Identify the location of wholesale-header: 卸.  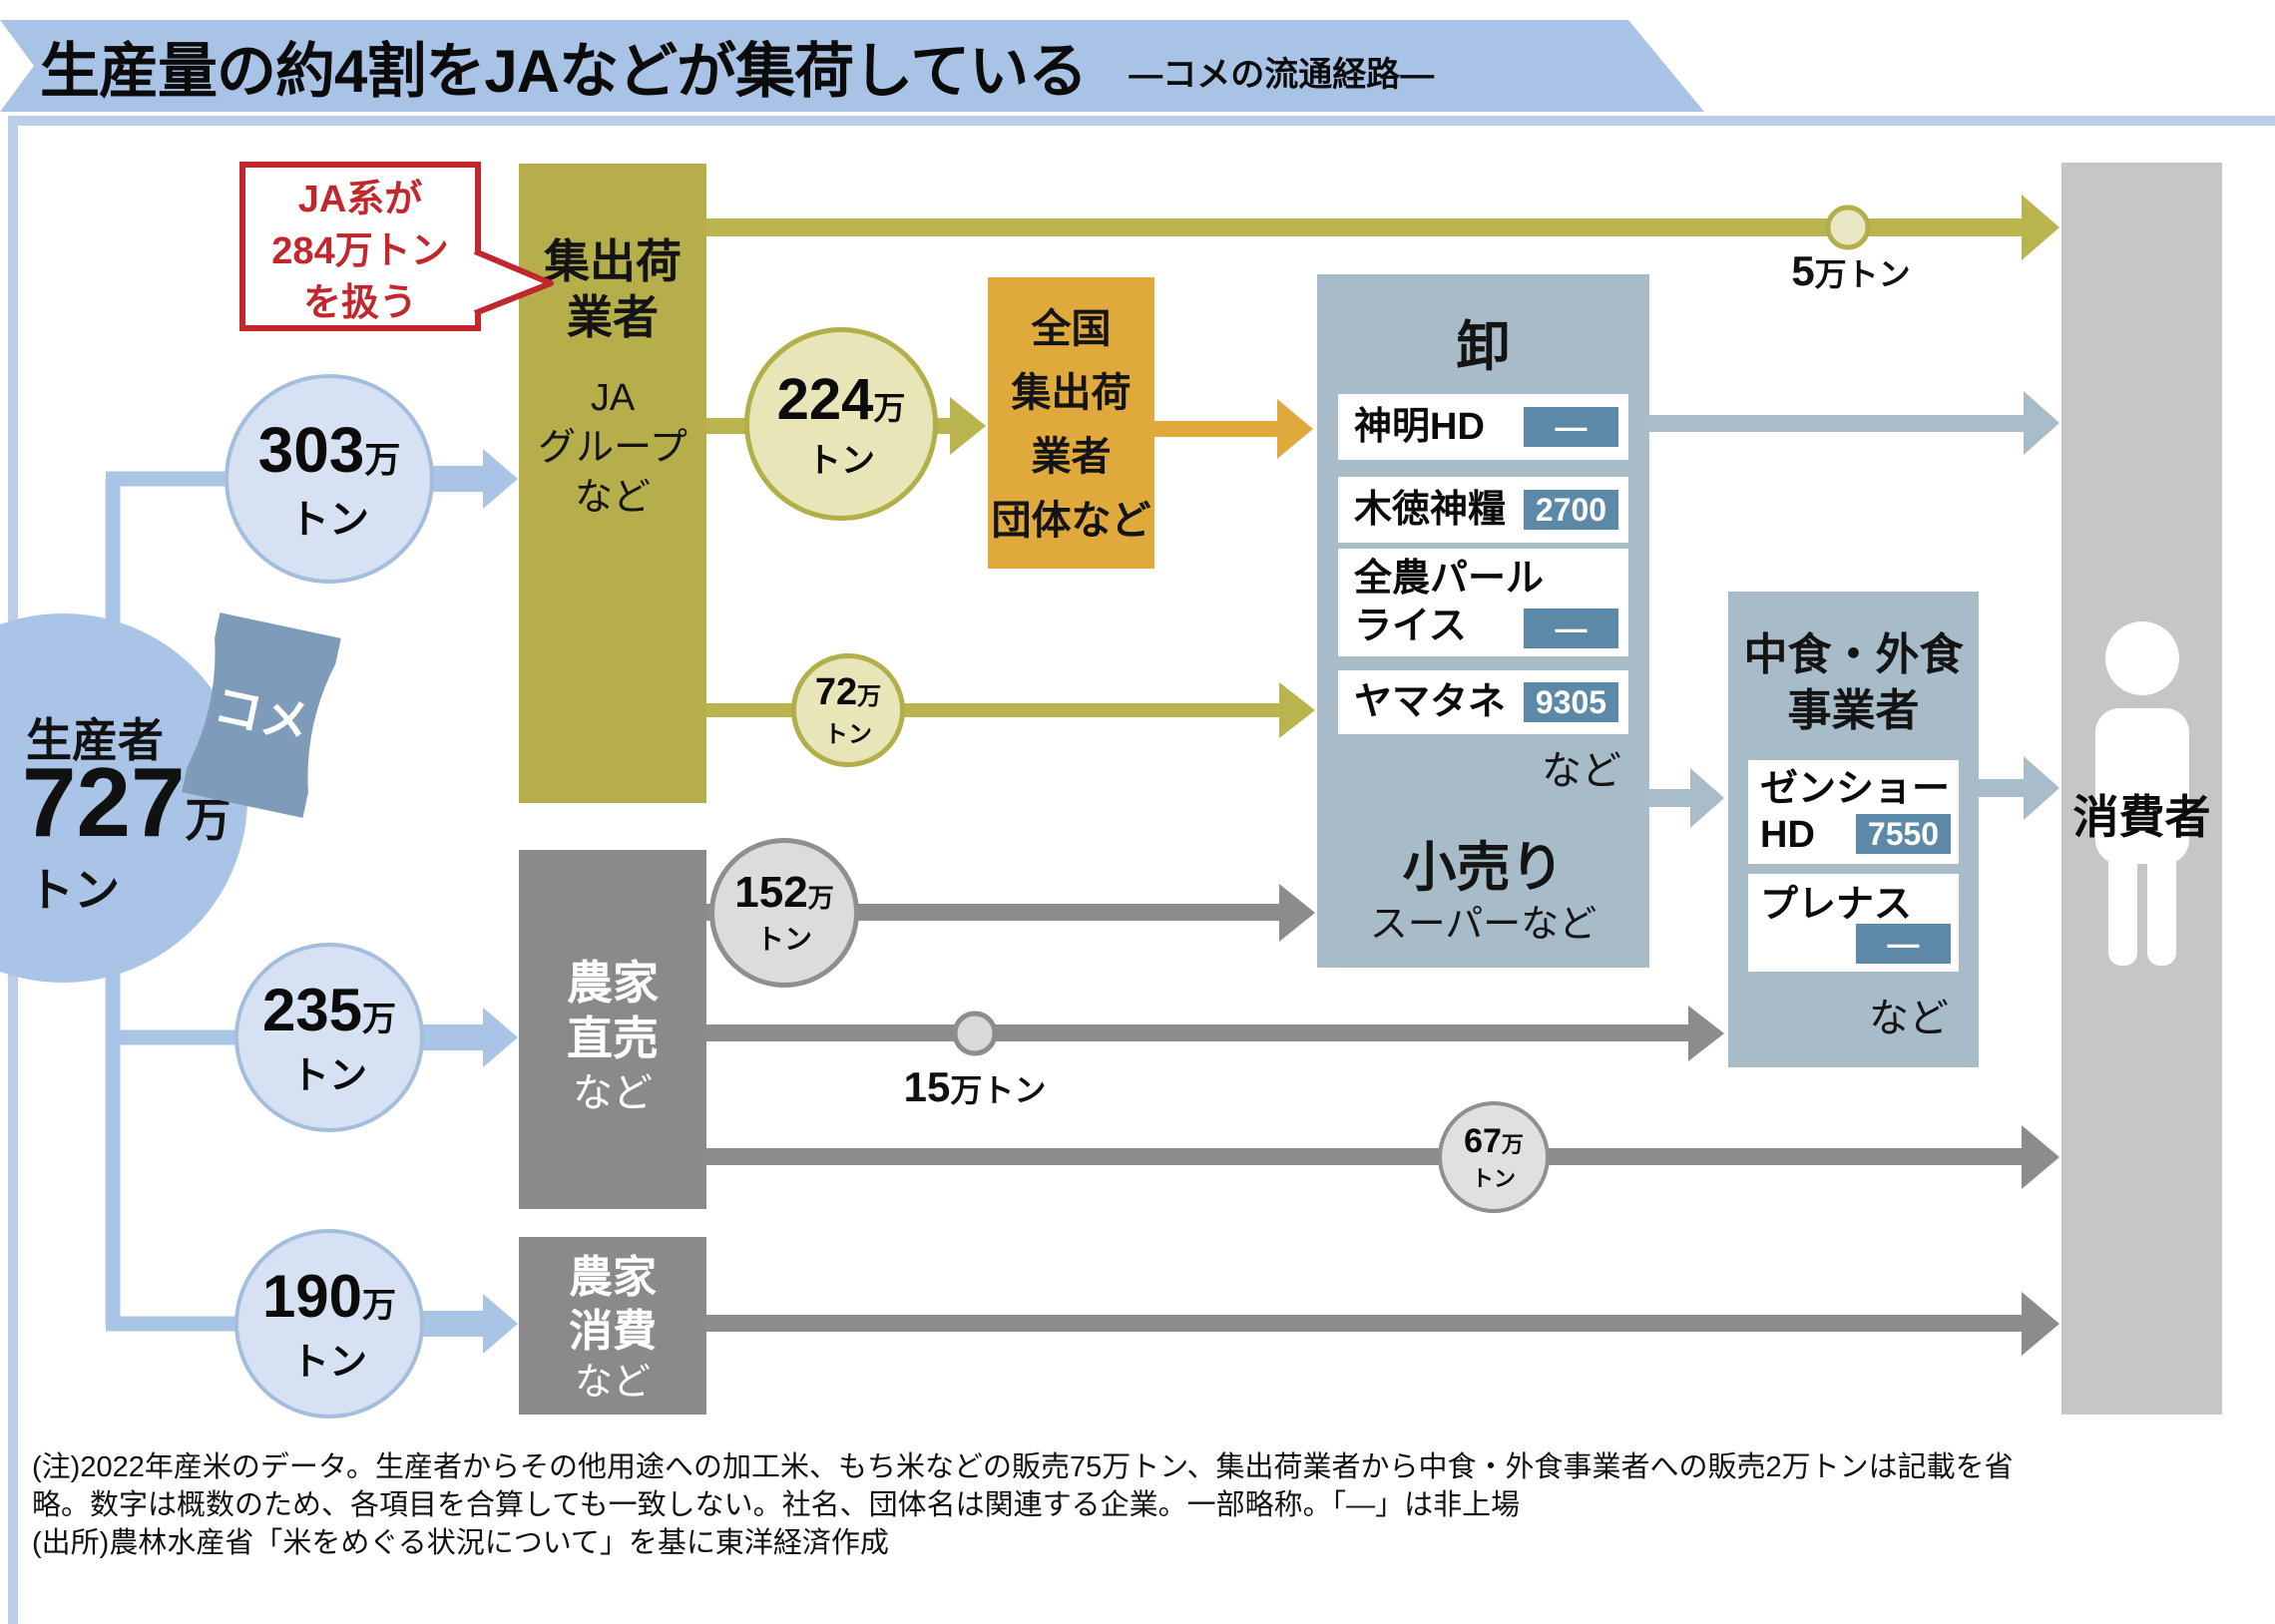
(1484, 347).